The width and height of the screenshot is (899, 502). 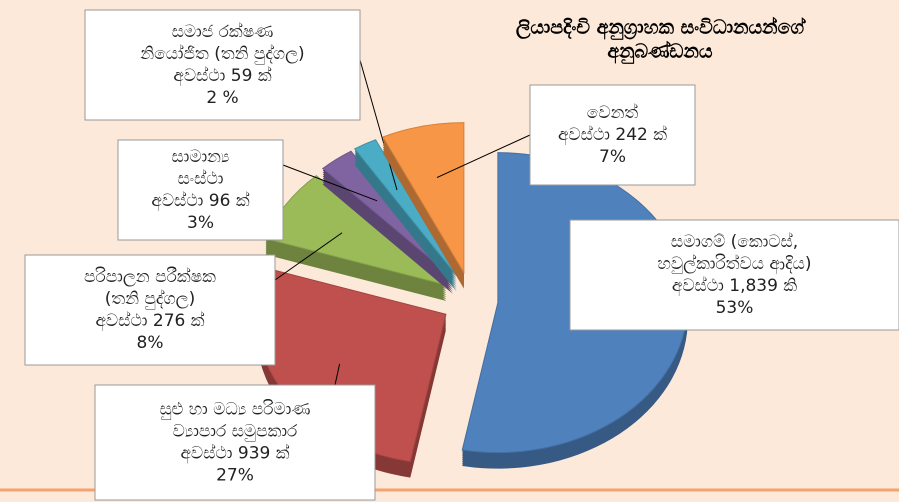 What do you see at coordinates (235, 432) in the screenshot?
I see `slice-label: ව්‍යාපාර සමුපකාර` at bounding box center [235, 432].